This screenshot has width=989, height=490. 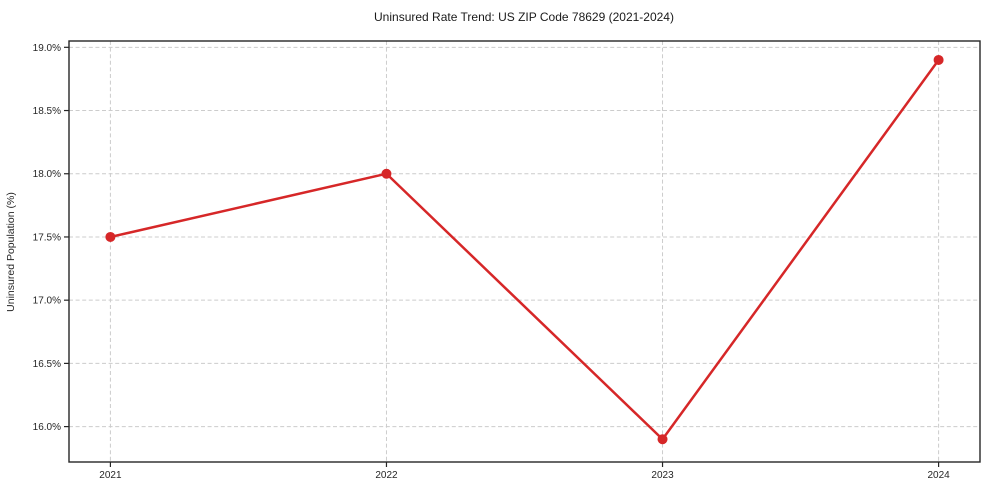 I want to click on x-tick-label: 2022, so click(x=386, y=475).